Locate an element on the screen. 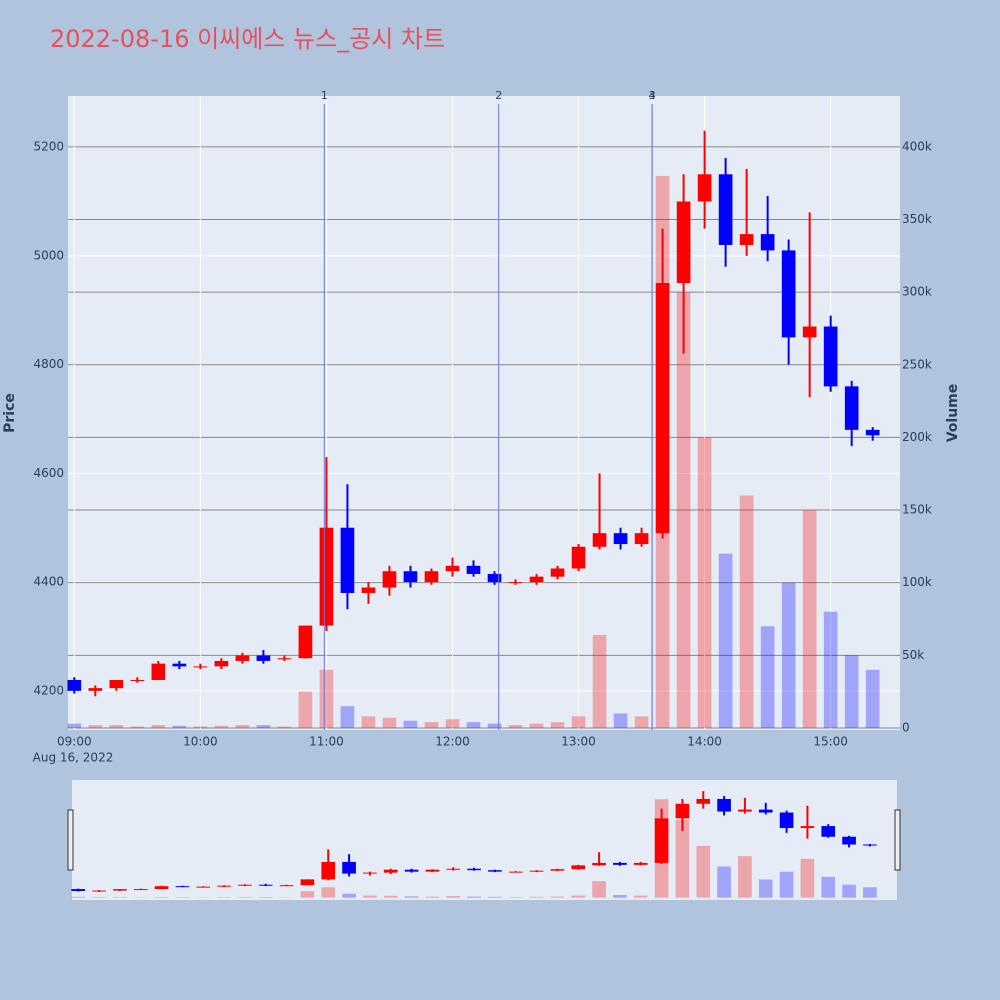 The width and height of the screenshot is (1000, 1000). x-tick-label: 12:00 is located at coordinates (452, 742).